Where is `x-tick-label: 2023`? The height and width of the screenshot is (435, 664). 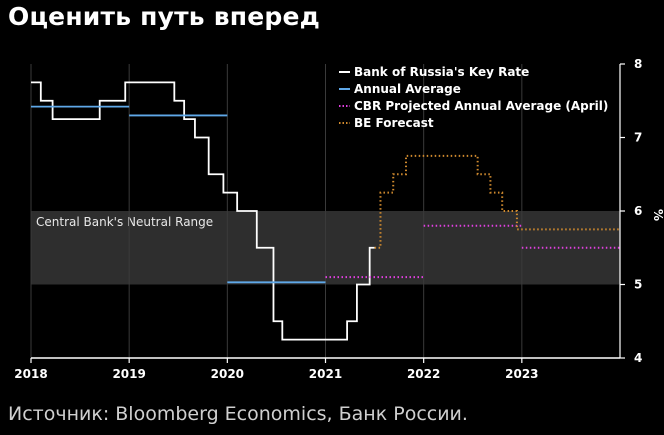 x-tick-label: 2023 is located at coordinates (521, 374).